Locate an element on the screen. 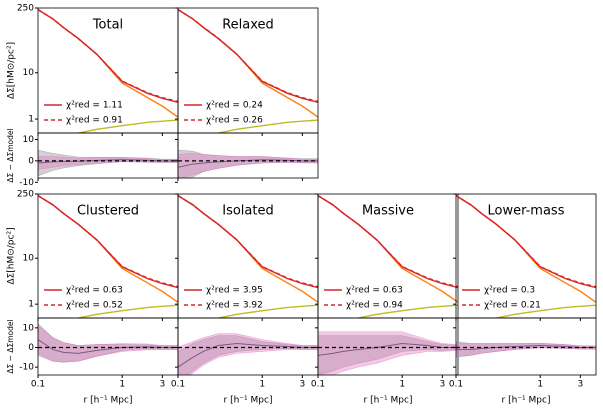 This screenshot has width=603, height=412. legend-label: χ²red = 3.95 is located at coordinates (234, 291).